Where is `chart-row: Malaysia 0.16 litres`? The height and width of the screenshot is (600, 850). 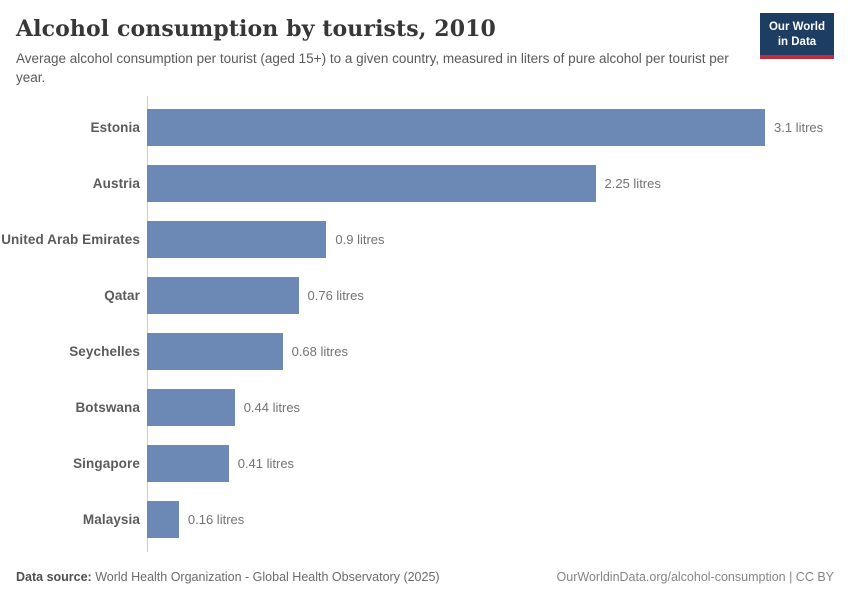
chart-row: Malaysia 0.16 litres is located at coordinates (425, 519).